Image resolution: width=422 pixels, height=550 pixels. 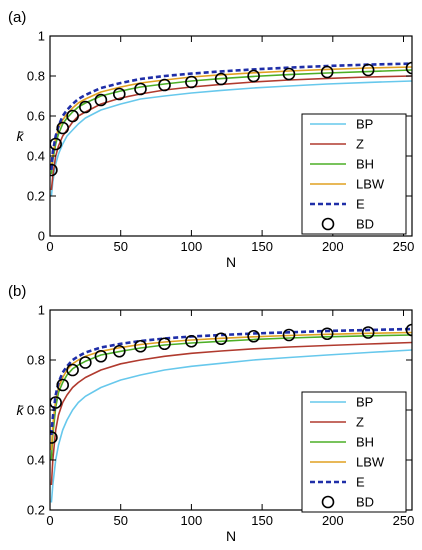 What do you see at coordinates (17, 17) in the screenshot?
I see `panel-label: (a)` at bounding box center [17, 17].